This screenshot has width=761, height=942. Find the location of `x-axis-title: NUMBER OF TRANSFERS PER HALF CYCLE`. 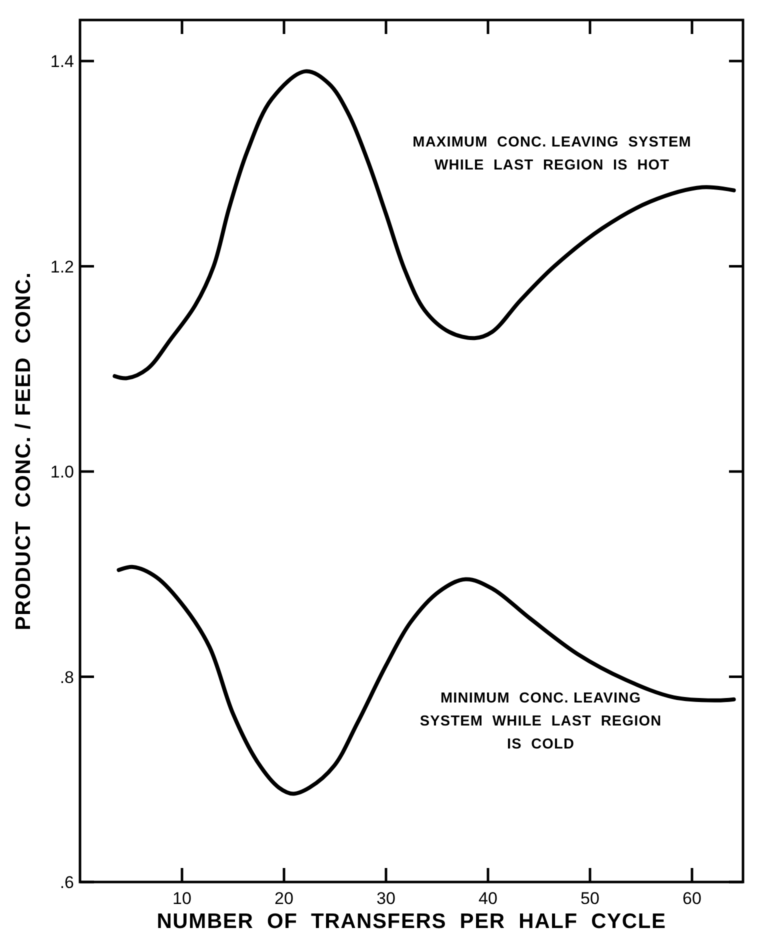

x-axis-title: NUMBER OF TRANSFERS PER HALF CYCLE is located at coordinates (411, 921).